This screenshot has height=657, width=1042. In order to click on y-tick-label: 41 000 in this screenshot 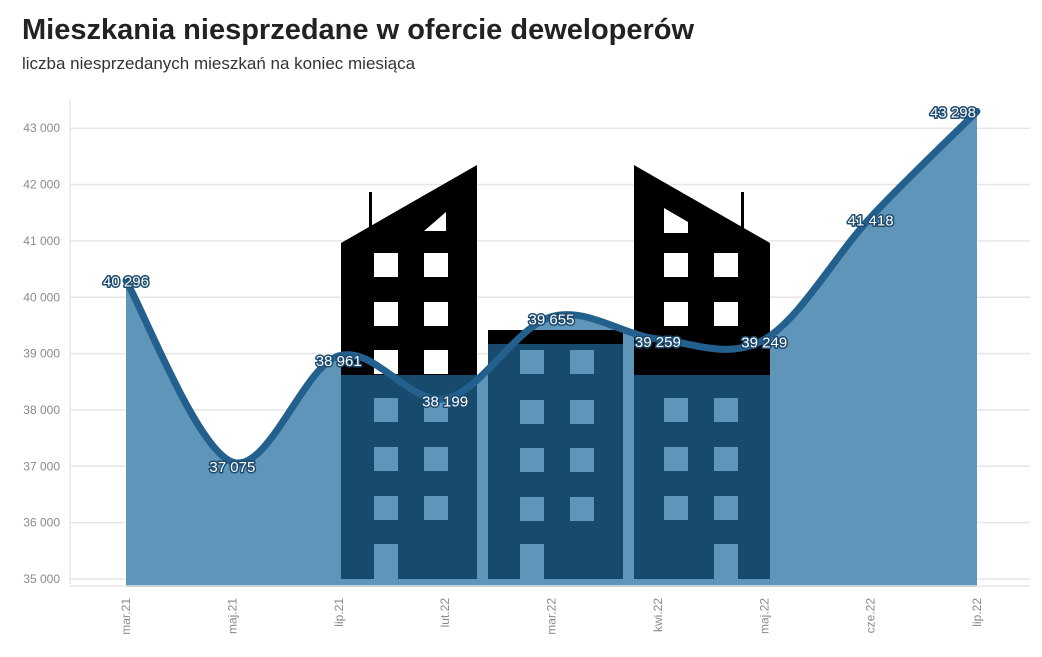, I will do `click(41, 241)`.